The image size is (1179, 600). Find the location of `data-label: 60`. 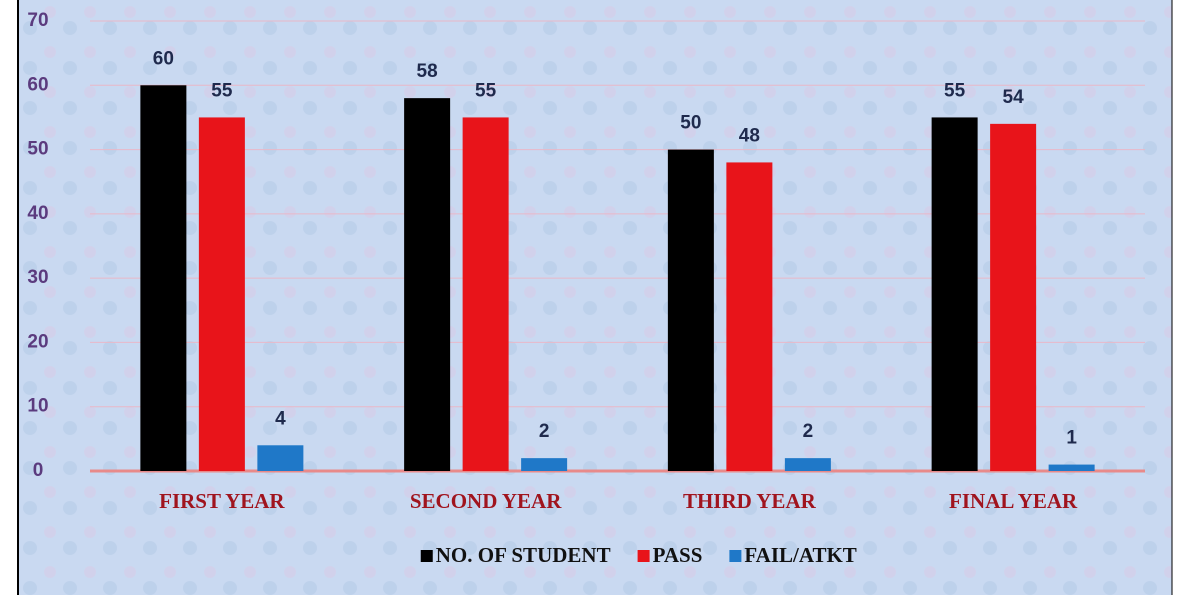

data-label: 60 is located at coordinates (163, 58).